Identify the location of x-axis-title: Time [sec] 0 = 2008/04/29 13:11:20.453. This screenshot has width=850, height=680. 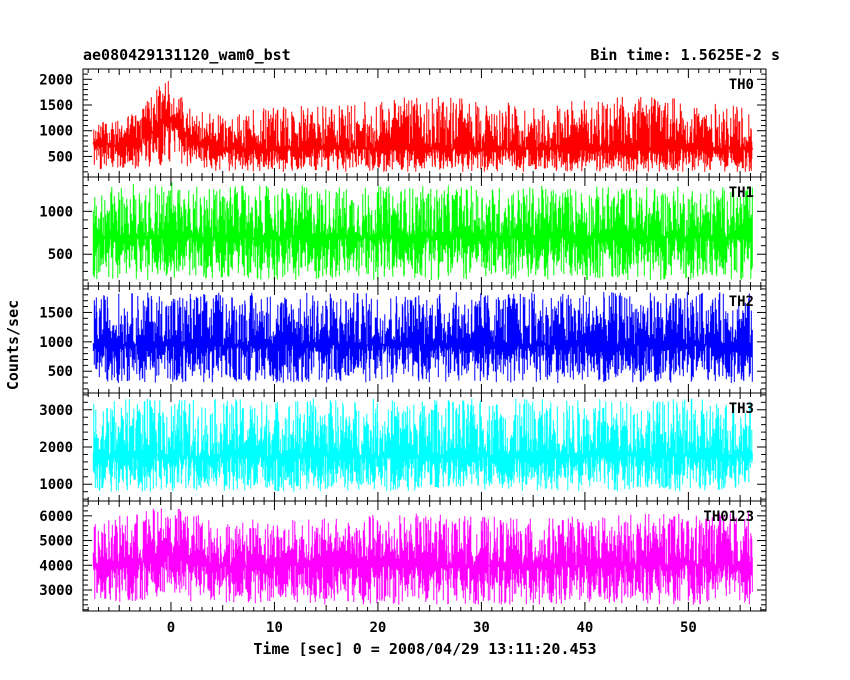
(424, 649).